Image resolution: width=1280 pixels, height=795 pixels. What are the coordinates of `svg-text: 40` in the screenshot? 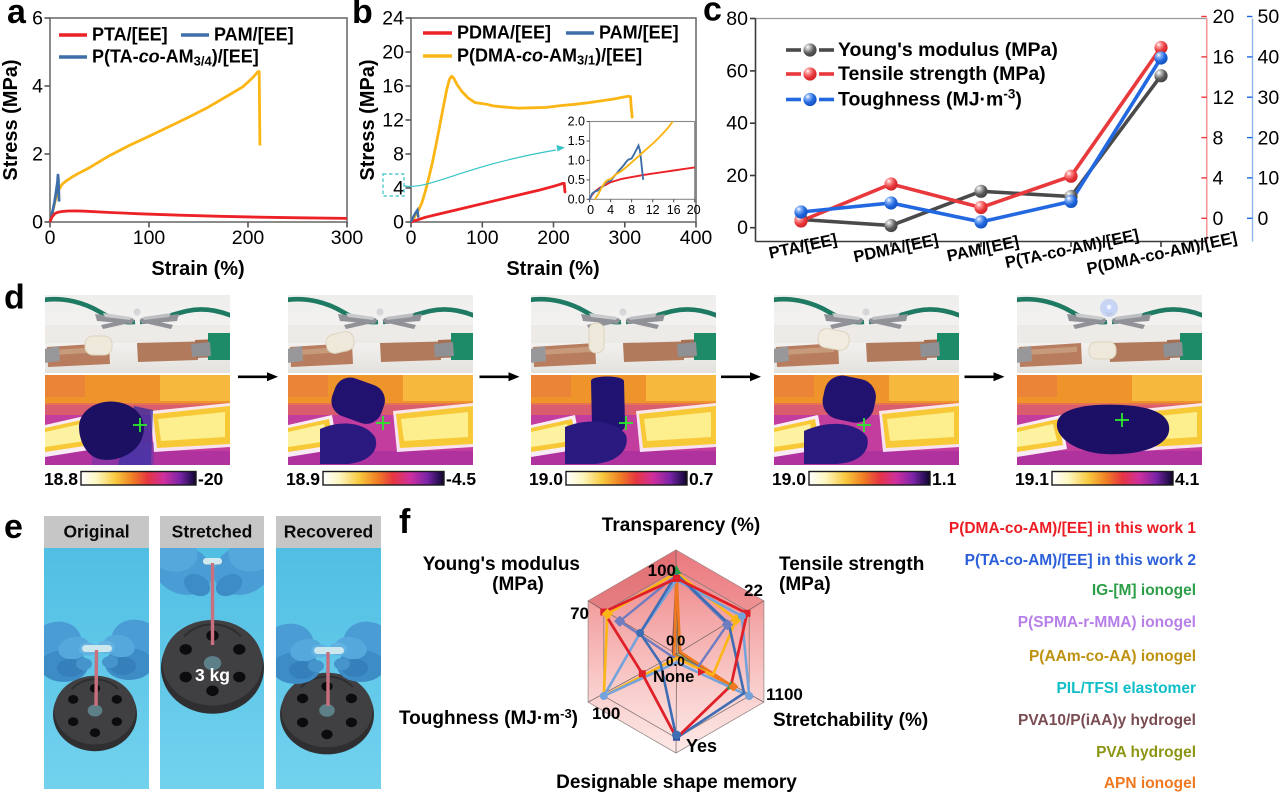 It's located at (1269, 58).